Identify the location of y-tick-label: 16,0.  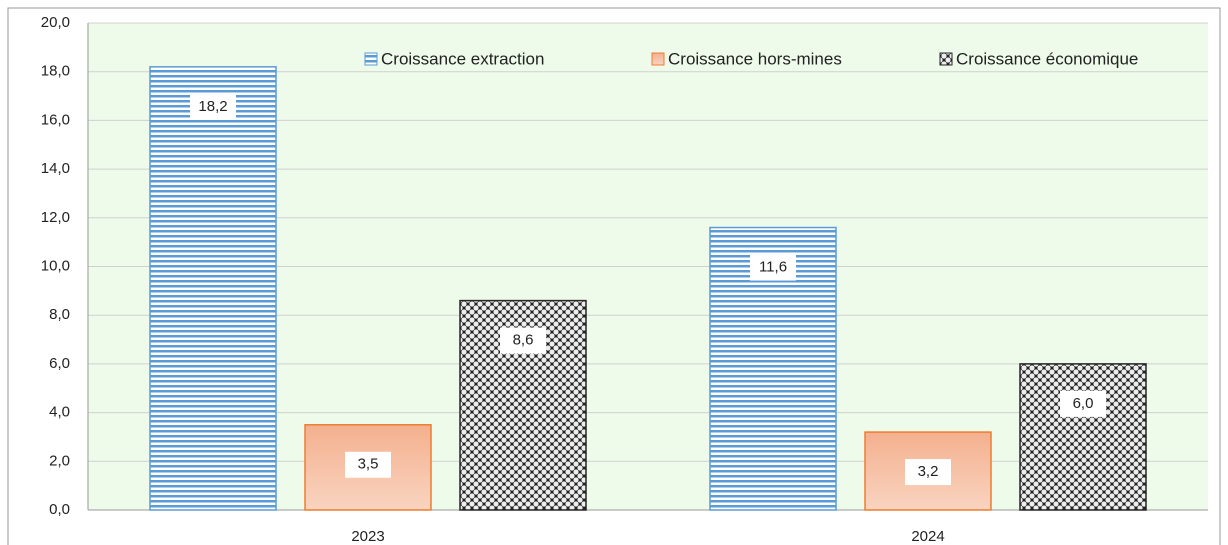
(55, 119).